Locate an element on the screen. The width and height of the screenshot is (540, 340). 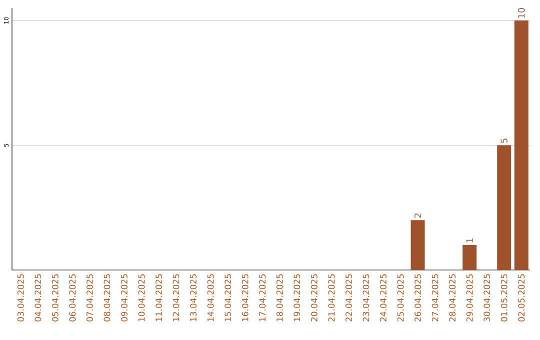
x-tick-label: 29.04.2025 is located at coordinates (469, 298).